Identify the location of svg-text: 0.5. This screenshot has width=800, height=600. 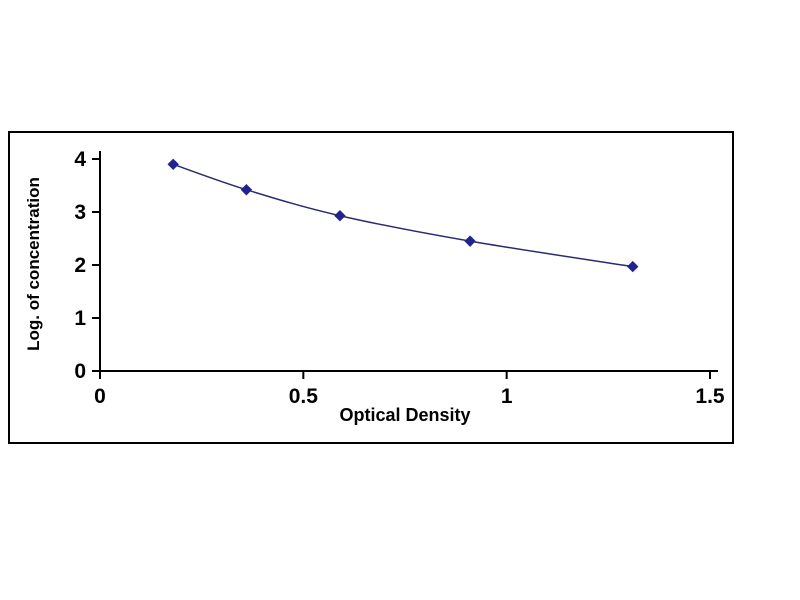
(304, 396).